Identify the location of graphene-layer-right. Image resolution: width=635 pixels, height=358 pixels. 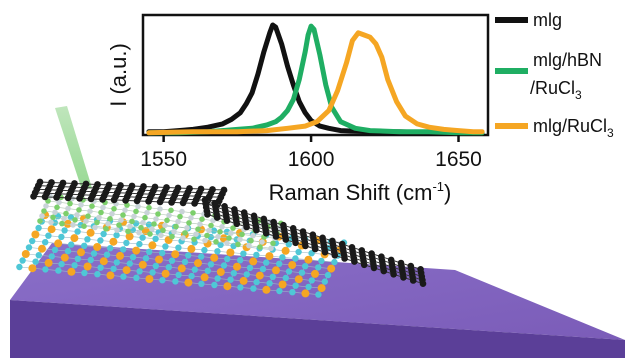
(314, 242).